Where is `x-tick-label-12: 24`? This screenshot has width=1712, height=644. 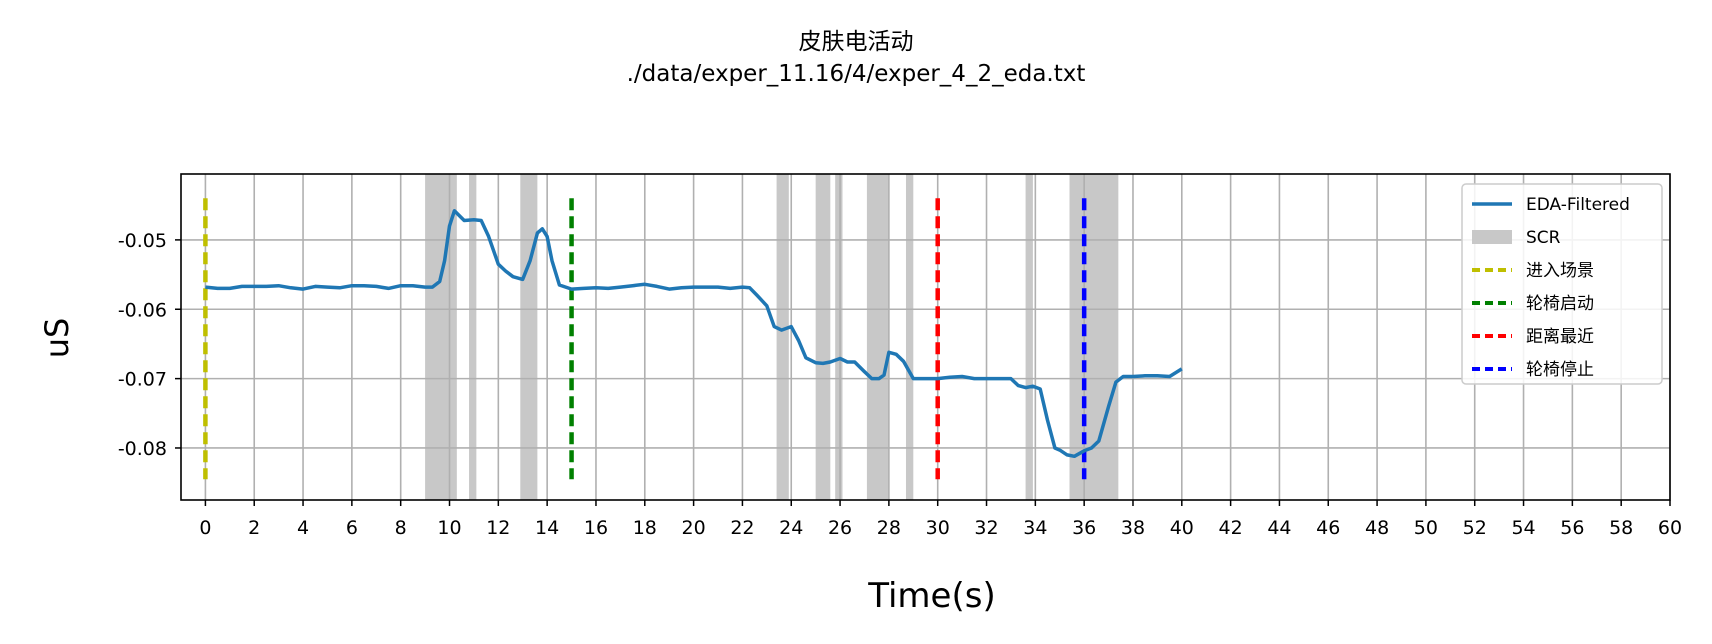
x-tick-label-12: 24 is located at coordinates (791, 528).